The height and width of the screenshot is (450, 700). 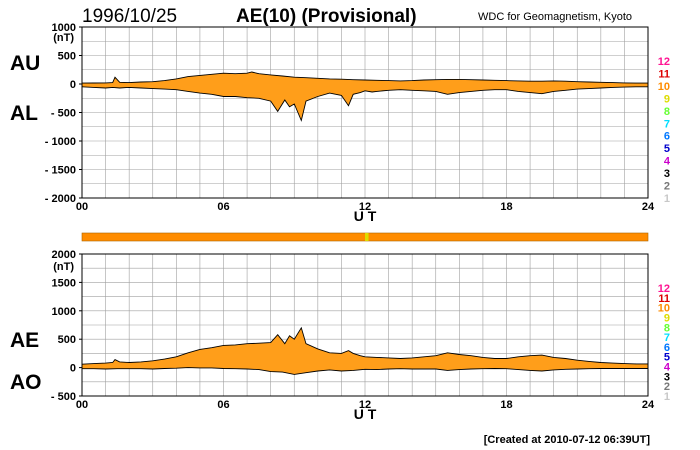 I want to click on station-bar-segment, so click(x=367, y=237).